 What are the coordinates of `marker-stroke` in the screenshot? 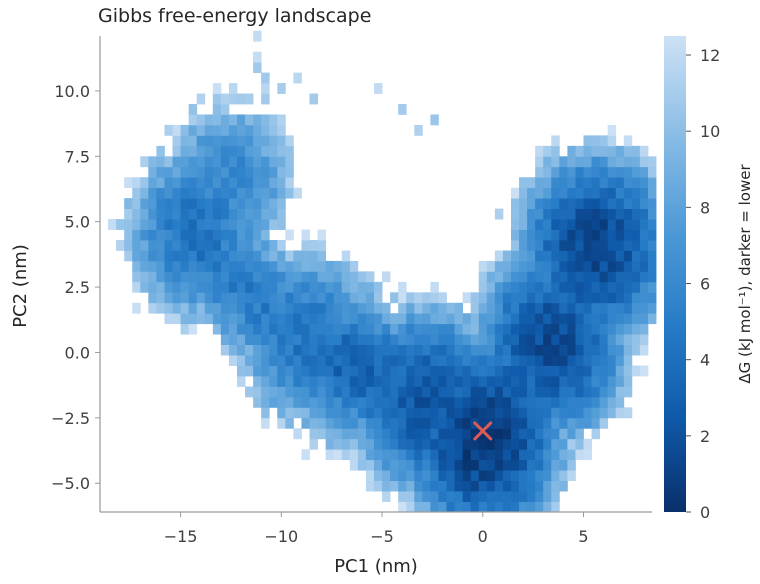 It's located at (483, 431).